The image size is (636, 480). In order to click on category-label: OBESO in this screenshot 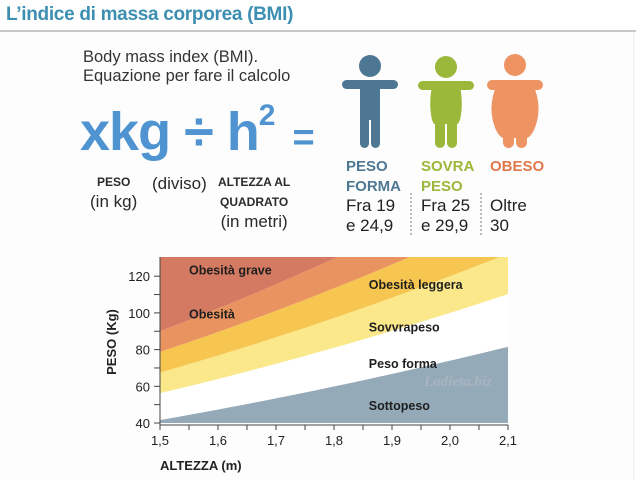, I will do `click(517, 166)`.